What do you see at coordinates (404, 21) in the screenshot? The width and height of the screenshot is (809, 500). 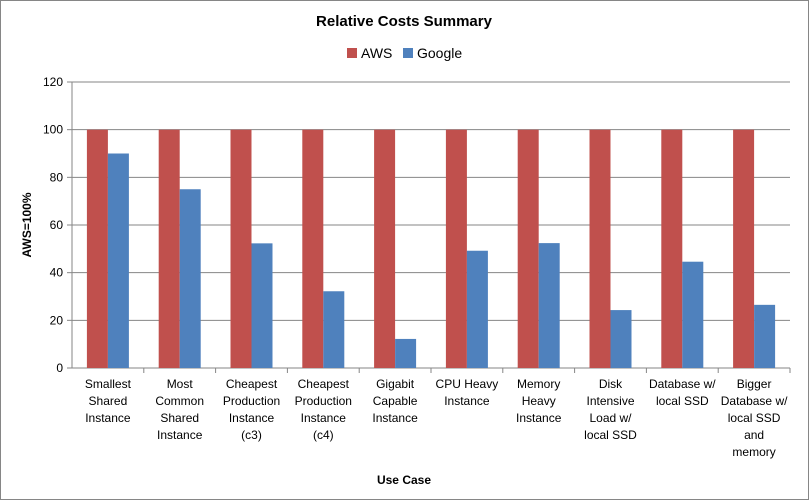 I see `chart-title: Relative Costs Summary` at bounding box center [404, 21].